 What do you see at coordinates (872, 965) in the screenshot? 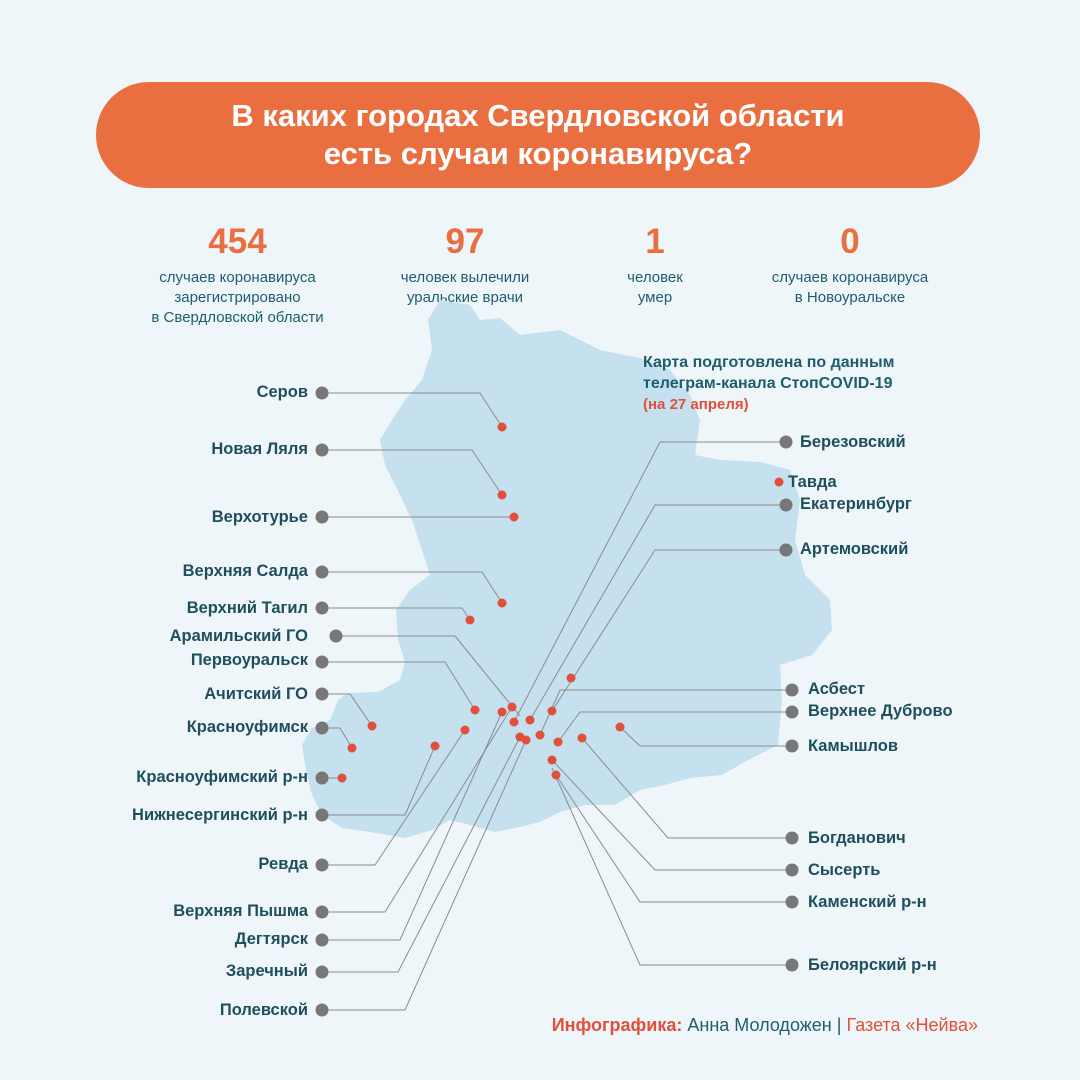
I see `city-label-beloyarsky-rn: Белоярский р-н` at bounding box center [872, 965].